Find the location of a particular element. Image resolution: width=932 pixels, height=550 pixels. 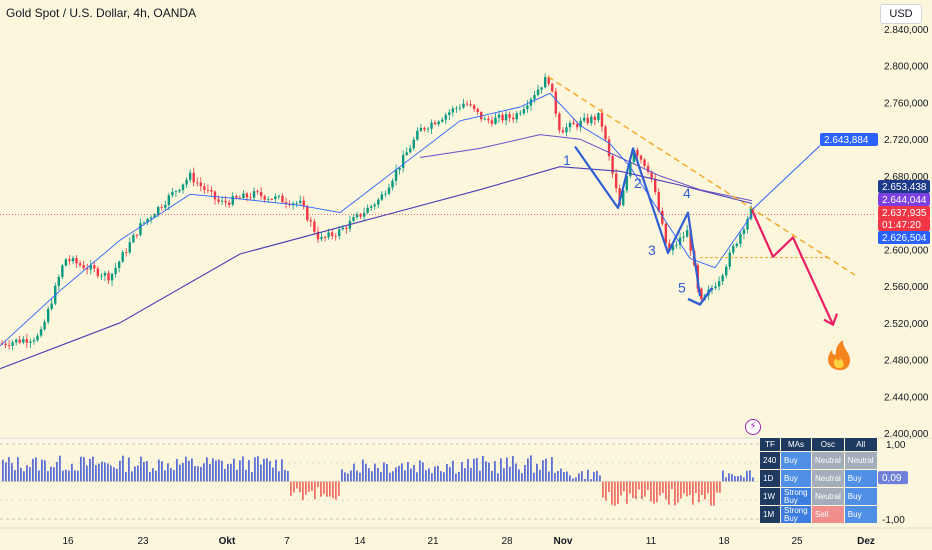

price-tick-label: 2.800,000 is located at coordinates (906, 67).